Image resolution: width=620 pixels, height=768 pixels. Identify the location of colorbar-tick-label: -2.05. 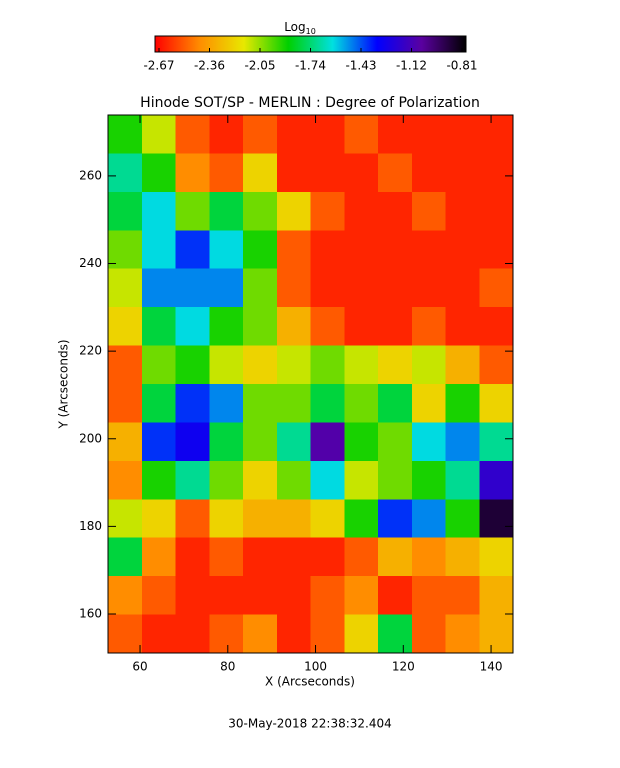
(259, 66).